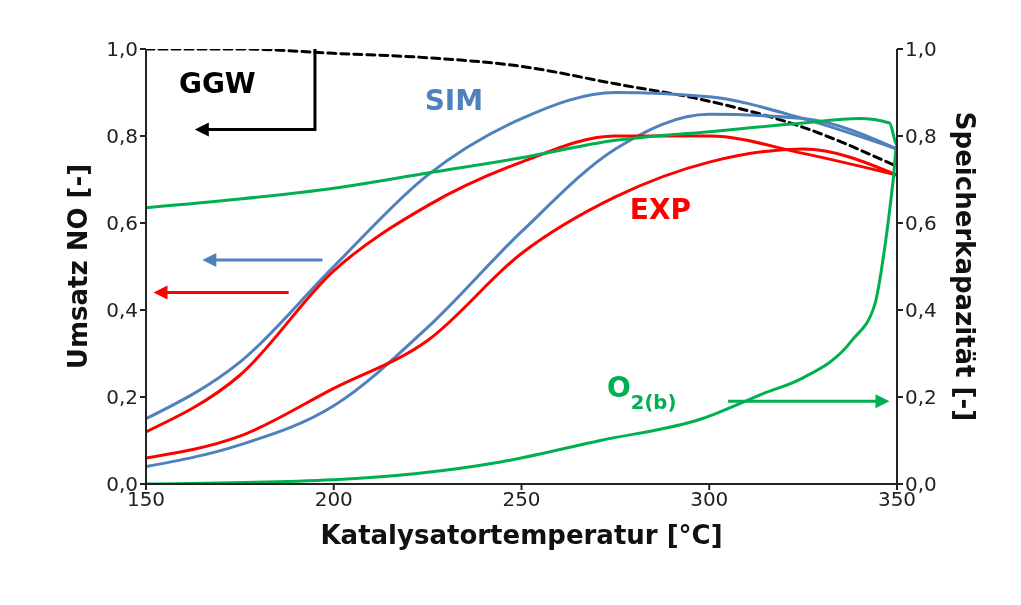 The image size is (1021, 605). What do you see at coordinates (333, 499) in the screenshot?
I see `x-tick-label: 200` at bounding box center [333, 499].